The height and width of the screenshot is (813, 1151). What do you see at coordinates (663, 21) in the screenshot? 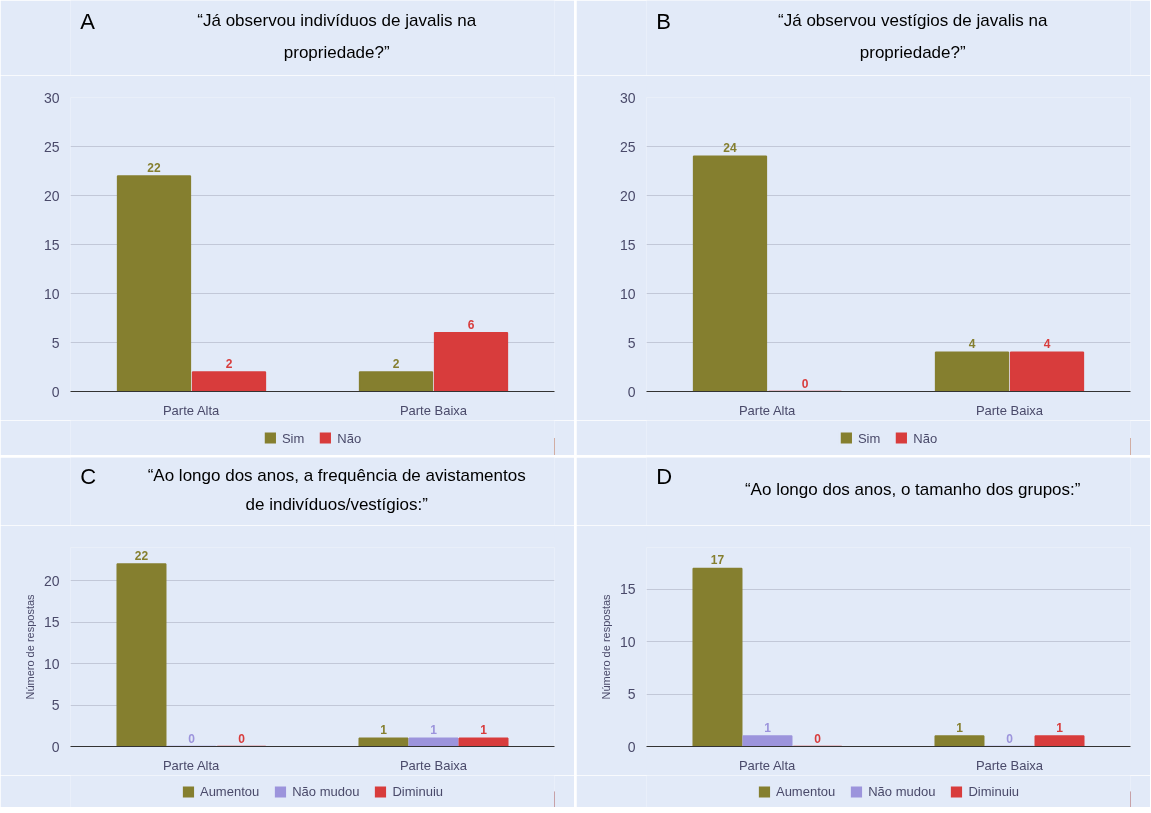
I see `text: B` at bounding box center [663, 21].